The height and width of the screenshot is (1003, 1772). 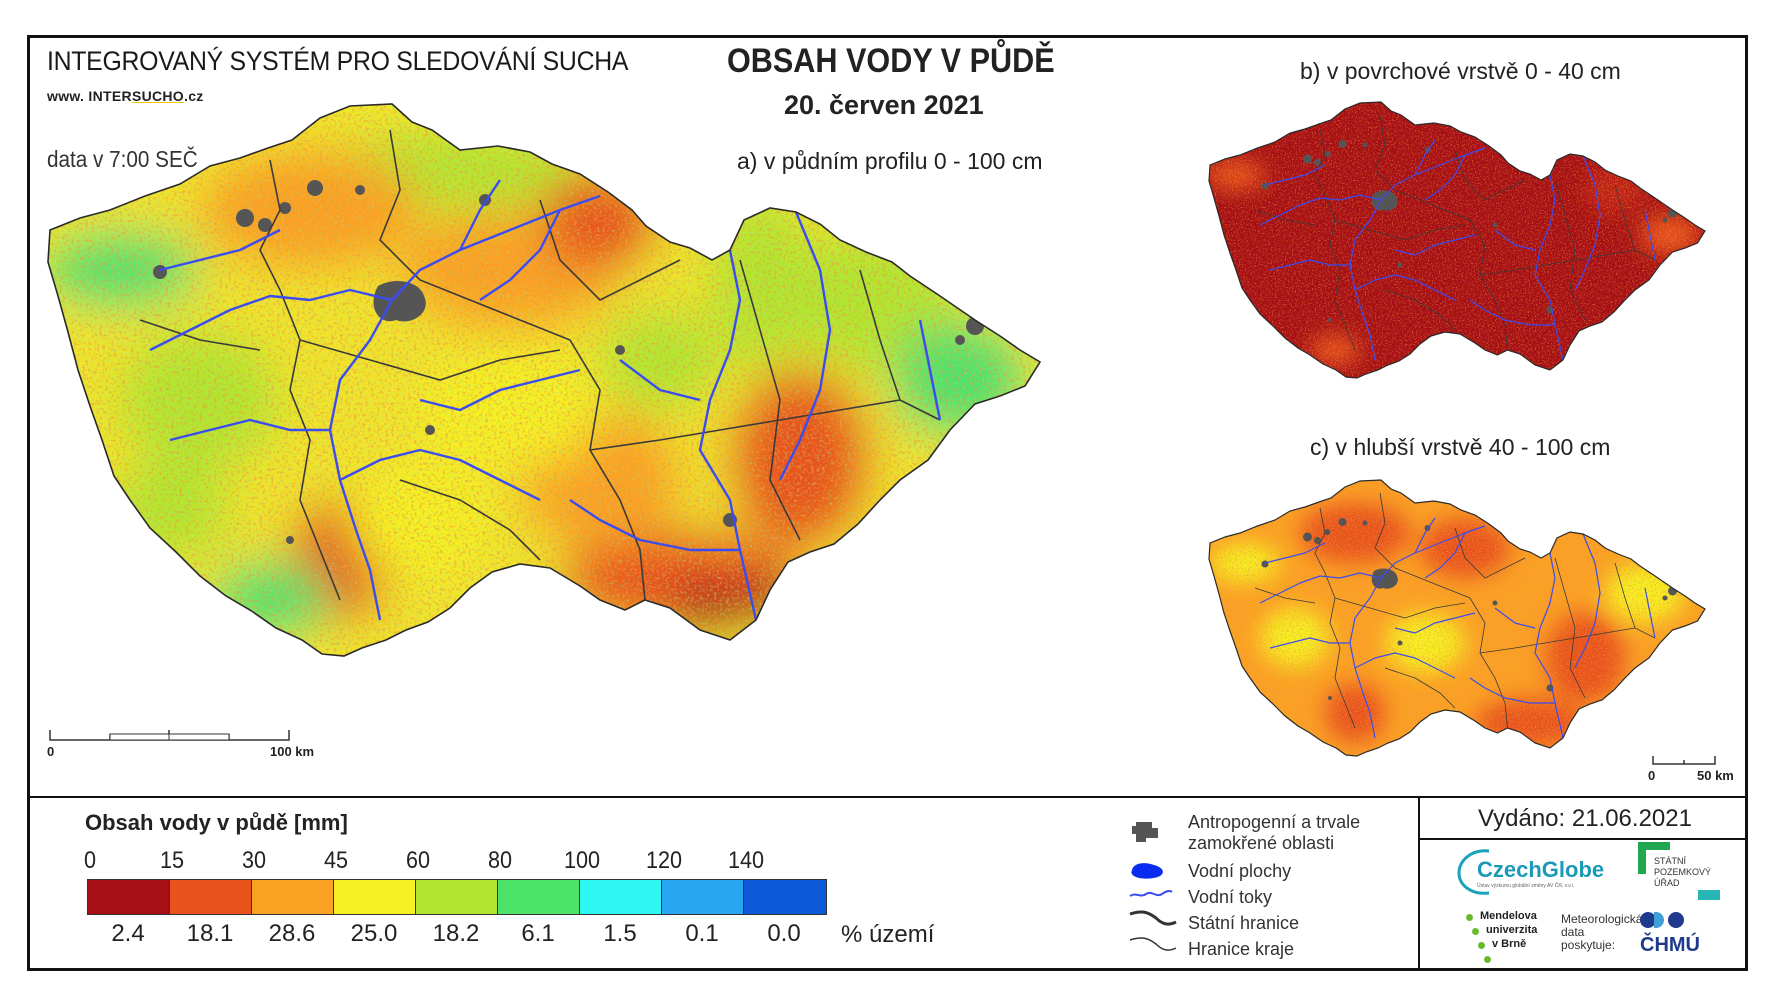 What do you see at coordinates (1460, 447) in the screenshot?
I see `map-c-label: c) v hlubší vrstvě 40 - 100 cm` at bounding box center [1460, 447].